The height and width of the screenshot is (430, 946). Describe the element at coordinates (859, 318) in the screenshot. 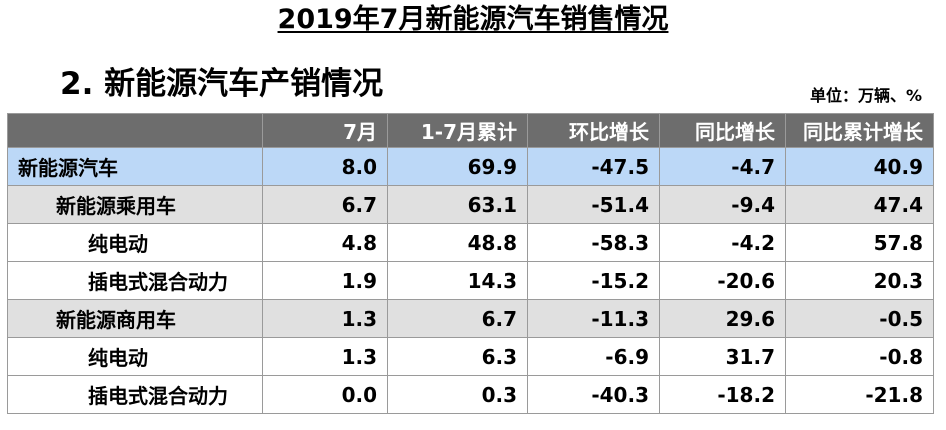

I see `value-cell: -0.5` at that location.